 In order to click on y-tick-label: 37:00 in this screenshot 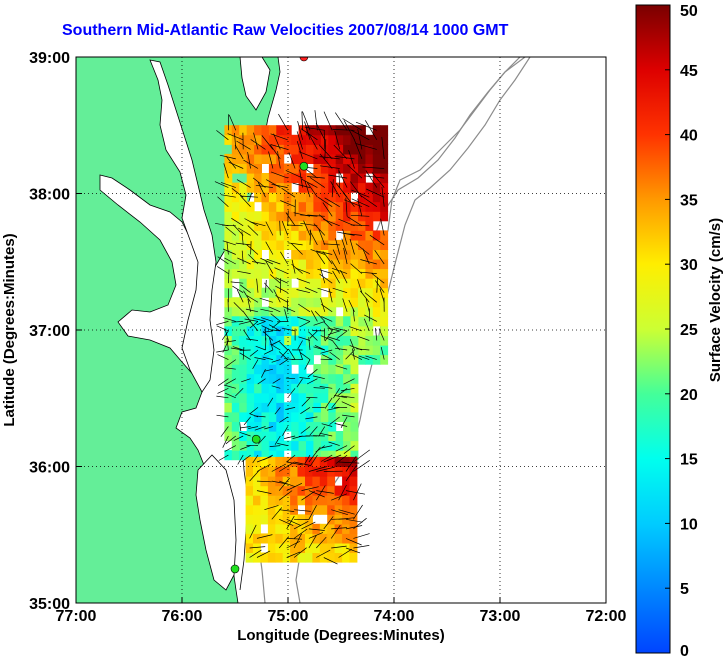, I will do `click(49, 331)`.